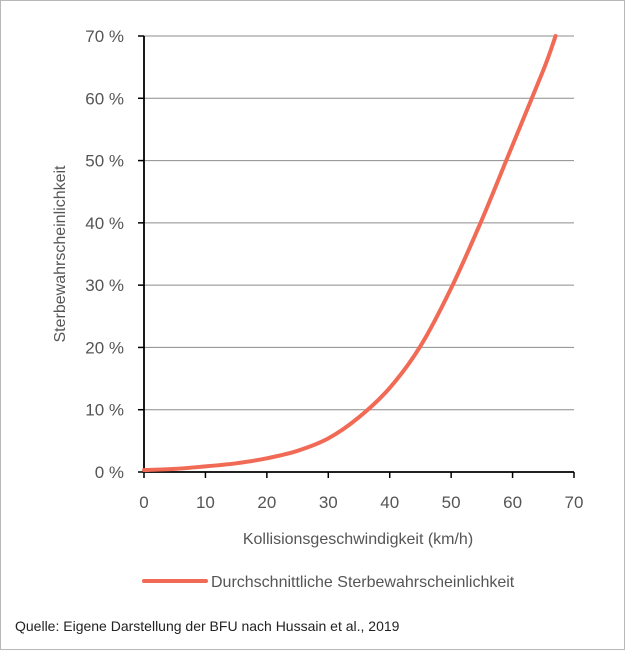 This screenshot has width=625, height=654. Describe the element at coordinates (358, 539) in the screenshot. I see `x-axis-title: Kollisionsgeschwindigkeit (km/h)` at that location.